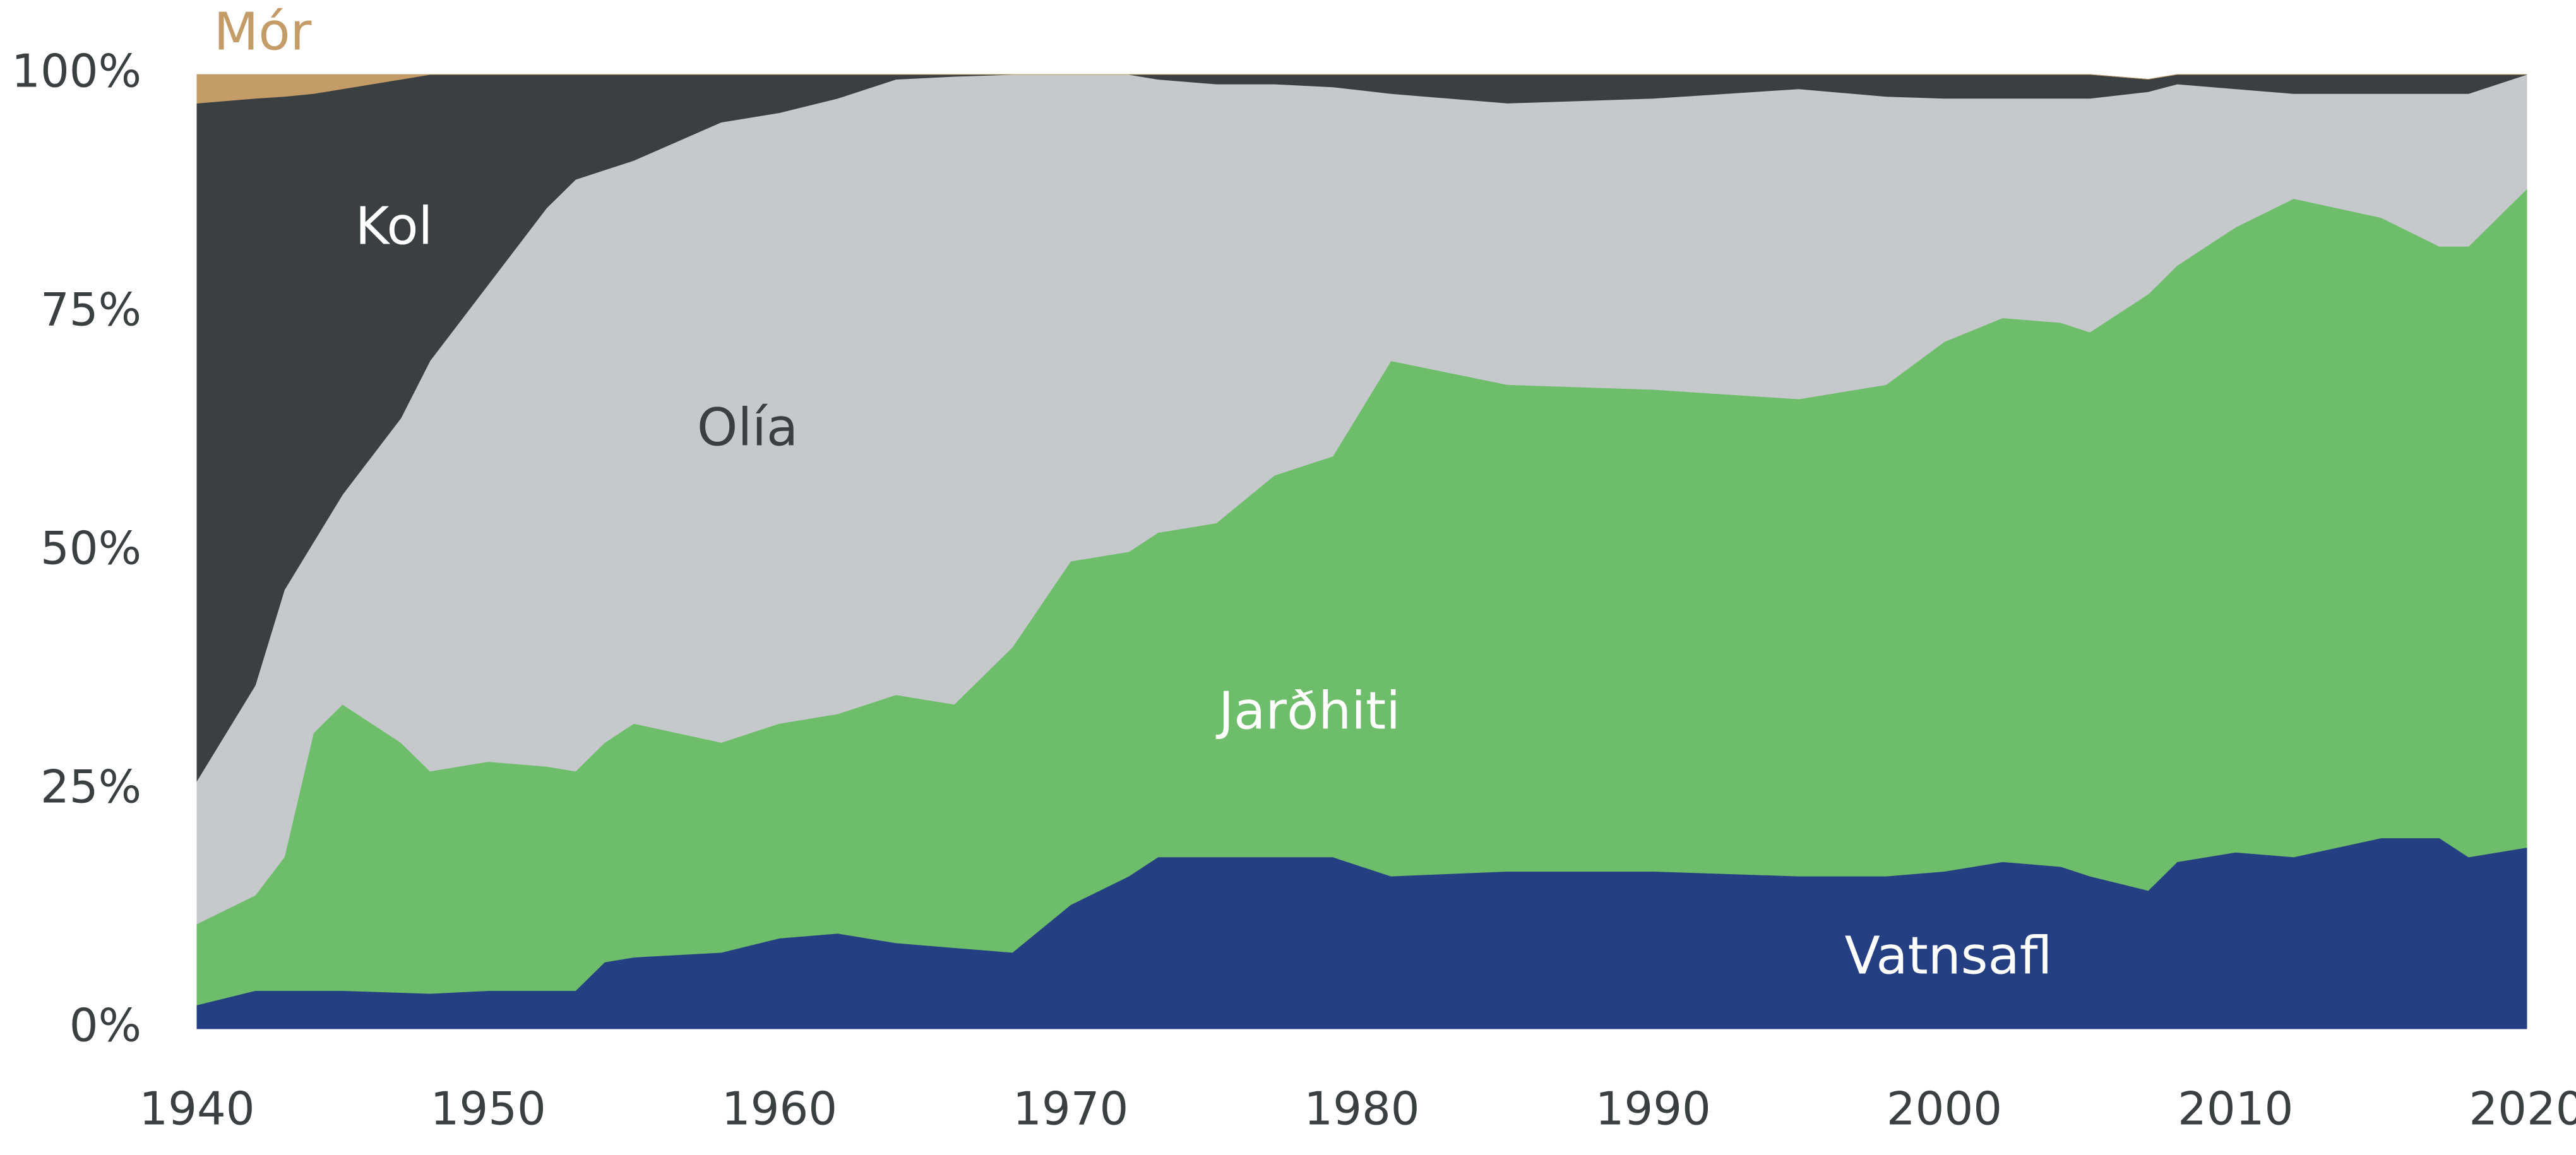 Image resolution: width=2576 pixels, height=1155 pixels. What do you see at coordinates (105, 1026) in the screenshot?
I see `y-tick-label: 0%` at bounding box center [105, 1026].